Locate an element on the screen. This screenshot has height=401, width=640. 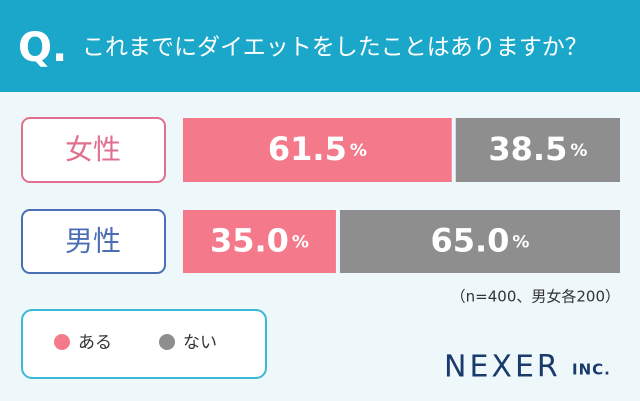
category-label: 男性 is located at coordinates (93, 241).